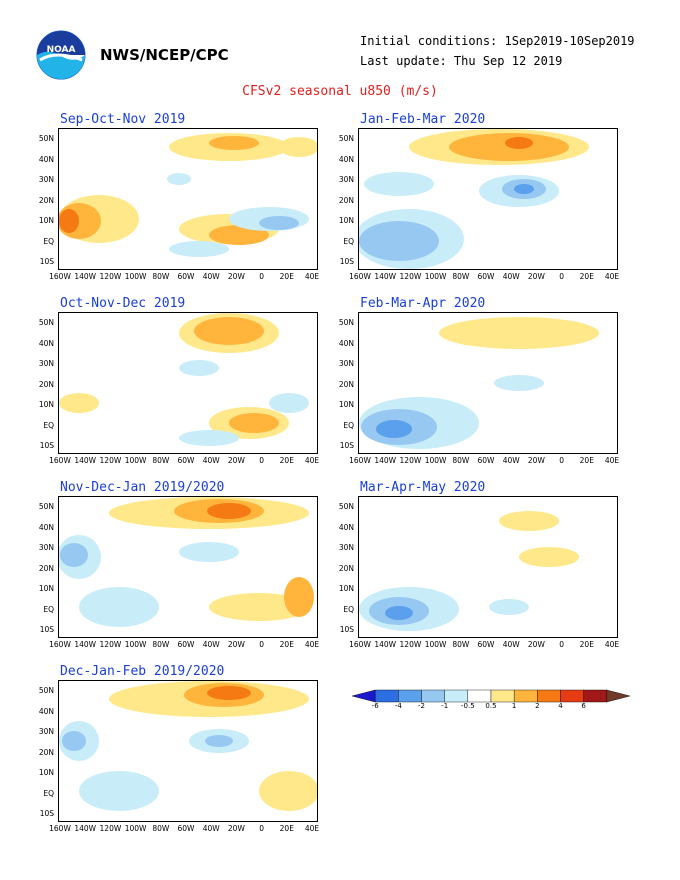  I want to click on panel-title-son: Sep-Oct-Nov 2019, so click(123, 119).